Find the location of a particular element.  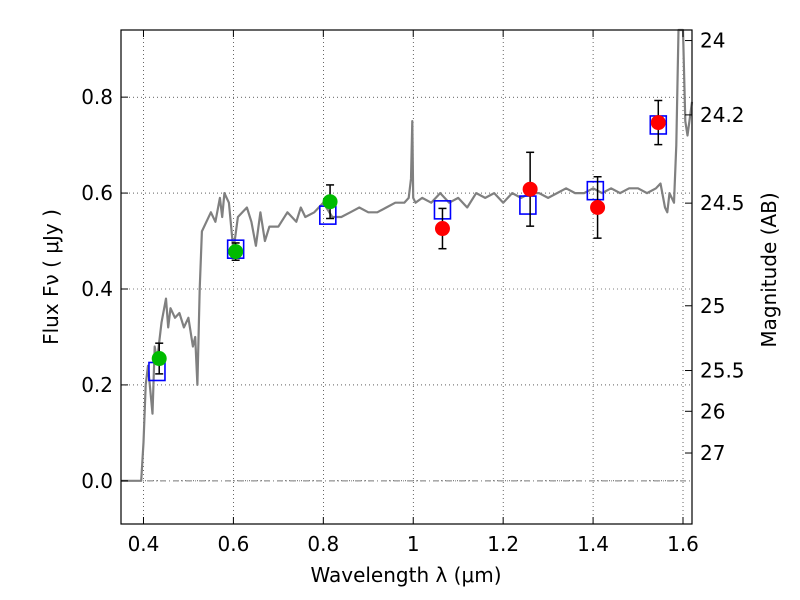

y-tick-label: 0.0 is located at coordinates (97, 481).